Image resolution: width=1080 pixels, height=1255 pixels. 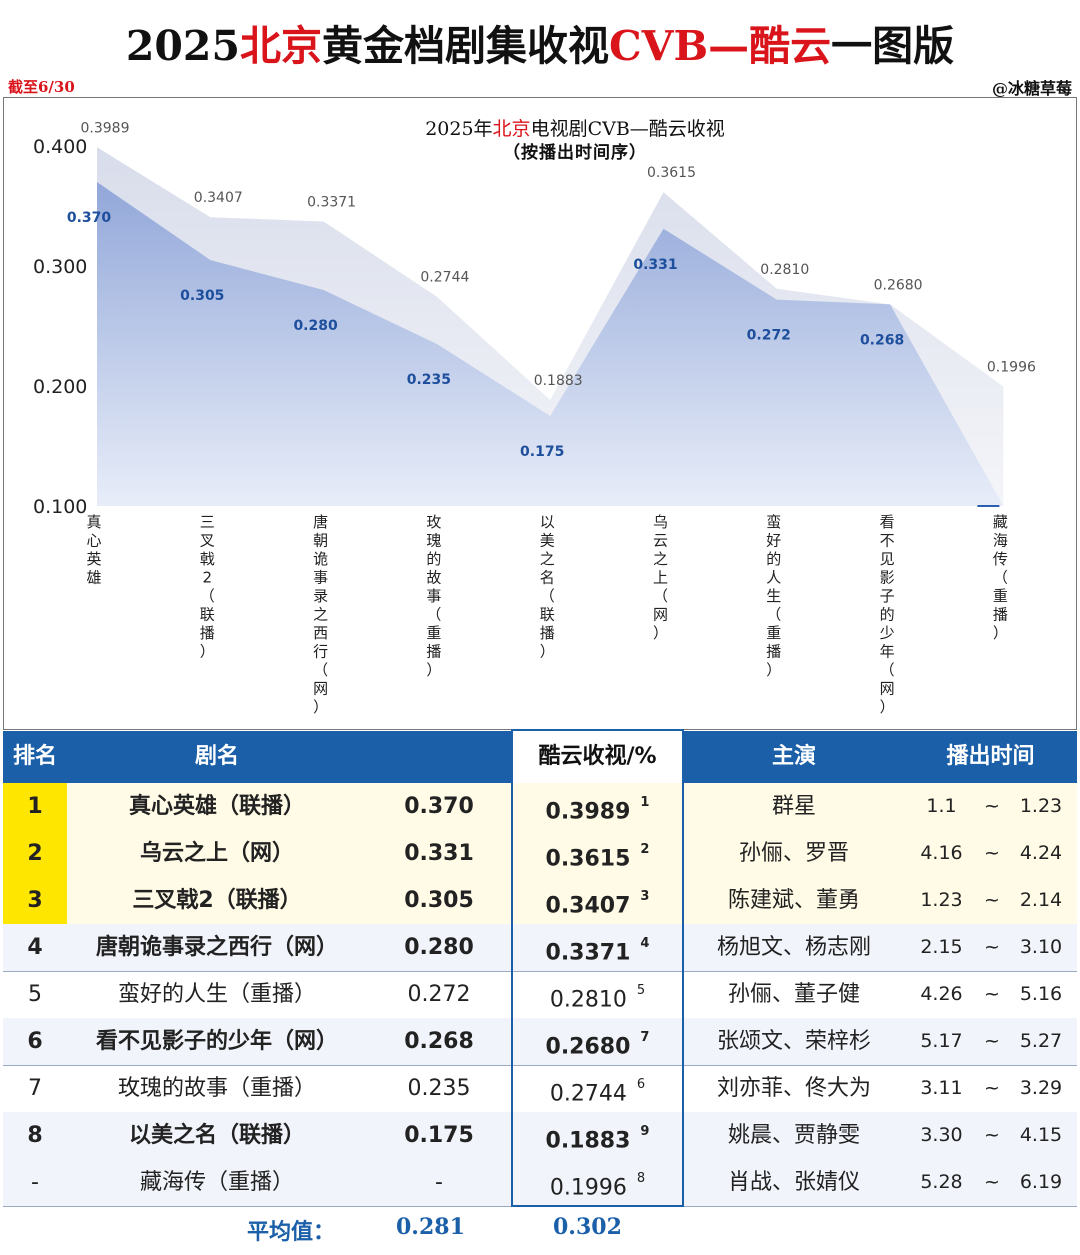 I want to click on title-source: CVB—酷云, so click(x=720, y=46).